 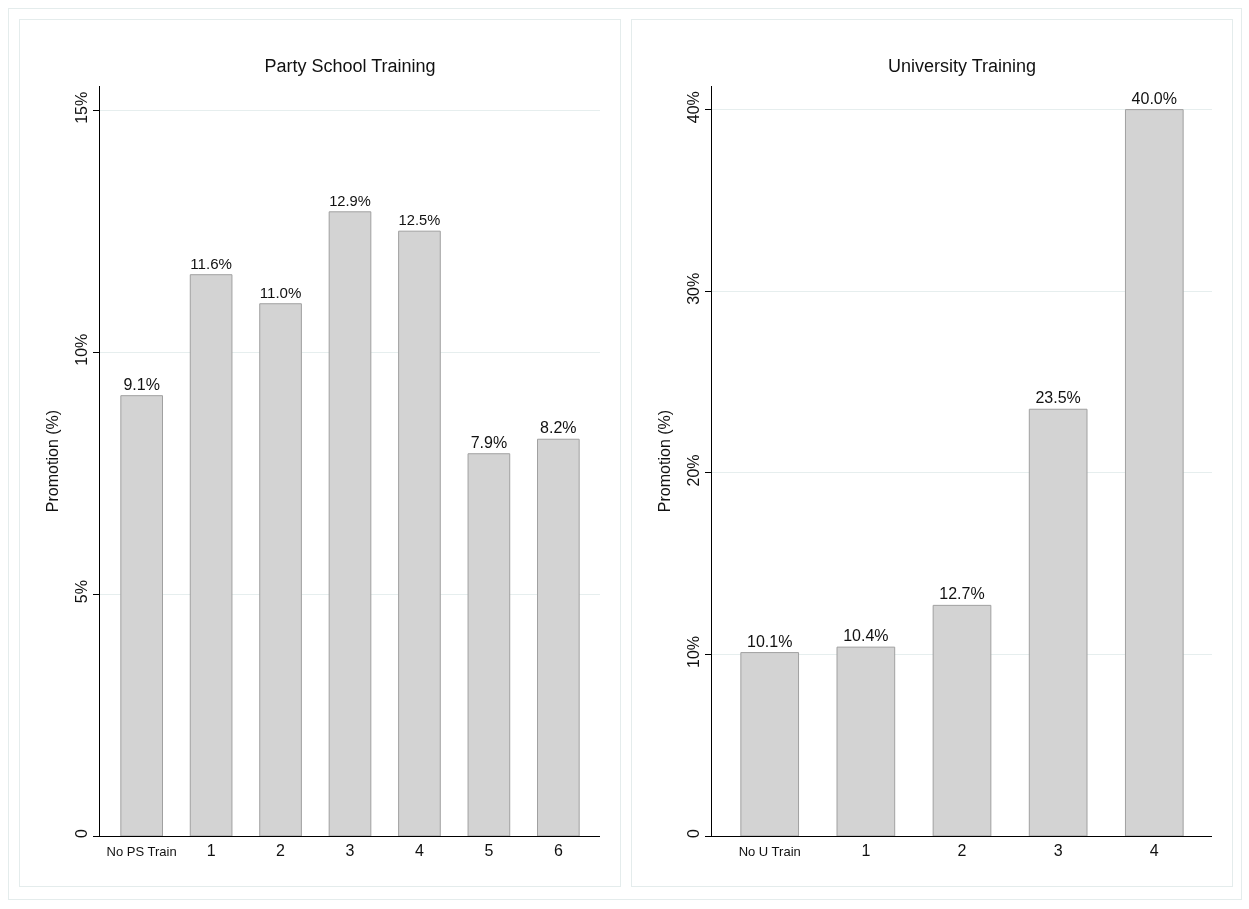 What do you see at coordinates (211, 263) in the screenshot?
I see `data-label: 11.6%` at bounding box center [211, 263].